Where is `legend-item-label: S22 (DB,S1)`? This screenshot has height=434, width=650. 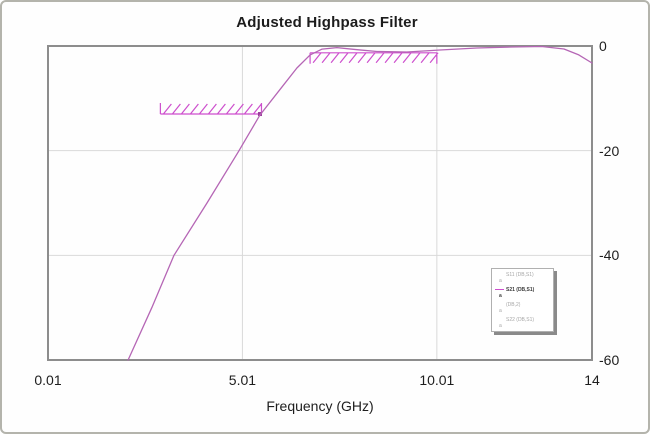
legend-item-label: S22 (DB,S1) is located at coordinates (520, 320).